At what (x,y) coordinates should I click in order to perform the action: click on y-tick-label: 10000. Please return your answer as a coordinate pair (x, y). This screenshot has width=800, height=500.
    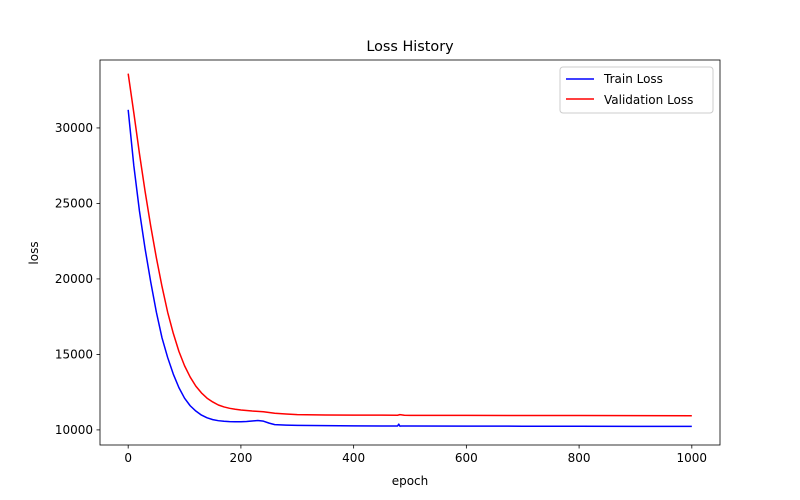
    Looking at the image, I should click on (74, 430).